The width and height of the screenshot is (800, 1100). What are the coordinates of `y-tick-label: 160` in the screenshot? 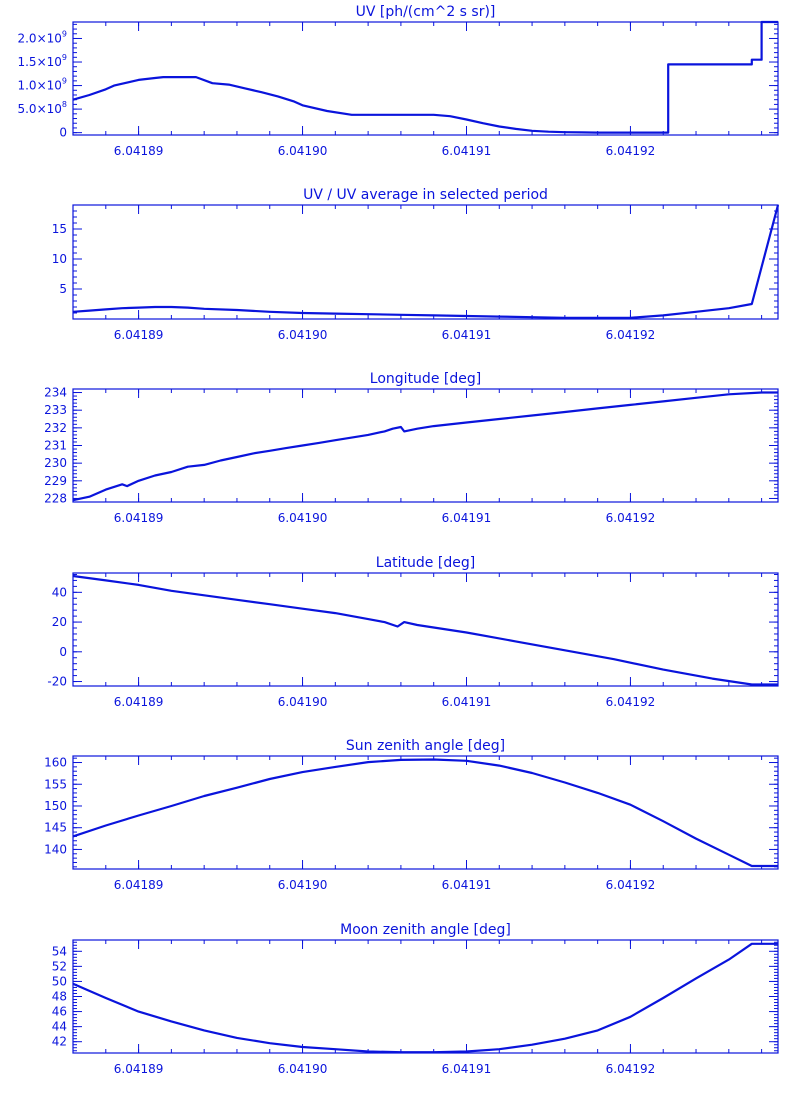 It's located at (55, 763).